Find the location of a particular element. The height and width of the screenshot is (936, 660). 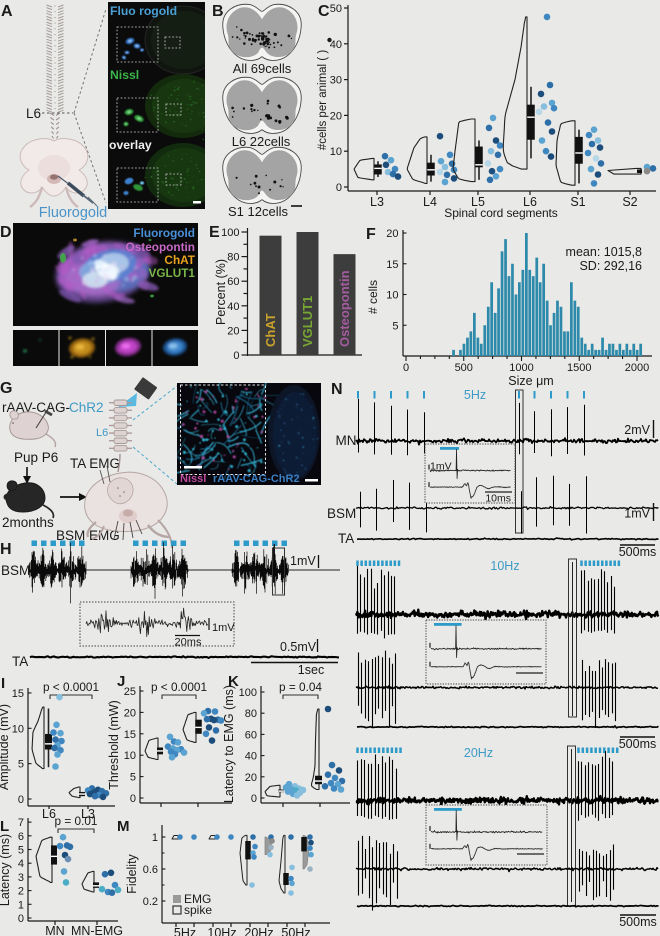

svg-text: 4 is located at coordinates (21, 864).